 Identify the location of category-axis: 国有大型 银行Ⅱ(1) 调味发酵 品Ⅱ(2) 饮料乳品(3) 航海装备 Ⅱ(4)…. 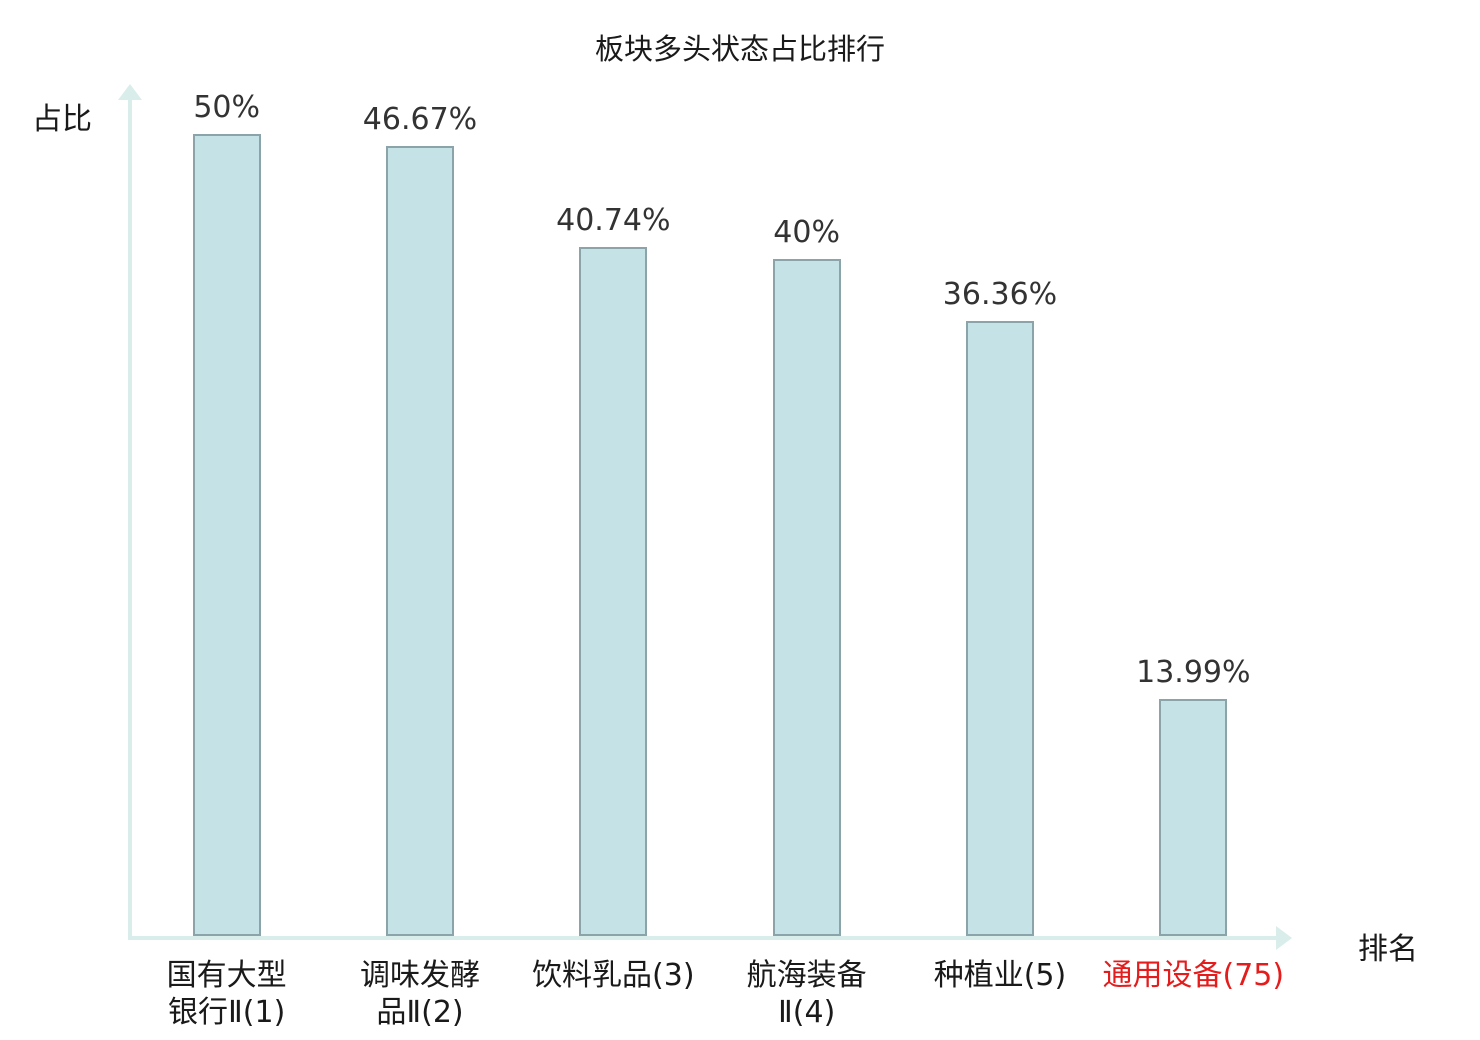
(710, 994).